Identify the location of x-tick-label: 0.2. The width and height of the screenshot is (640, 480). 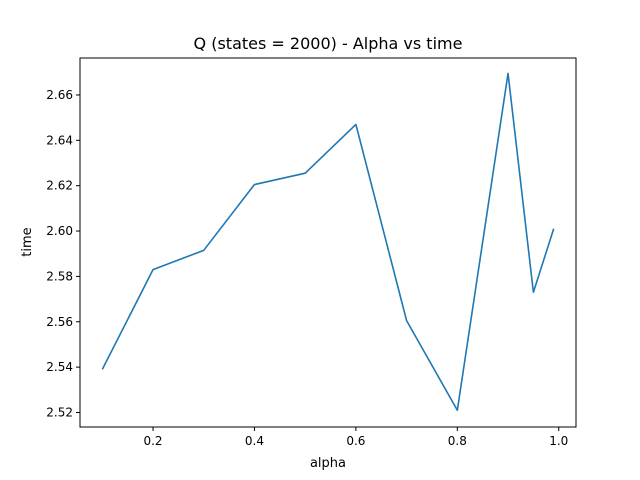
(152, 441).